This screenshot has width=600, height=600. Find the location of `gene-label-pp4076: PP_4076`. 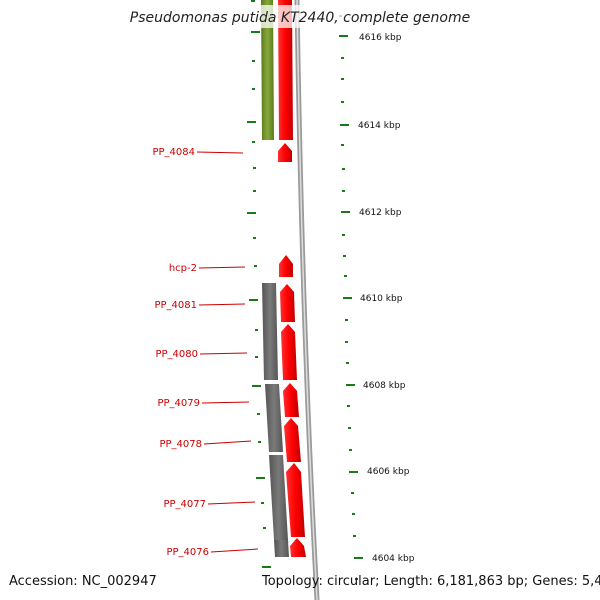

gene-label-pp4076: PP_4076 is located at coordinates (187, 552).